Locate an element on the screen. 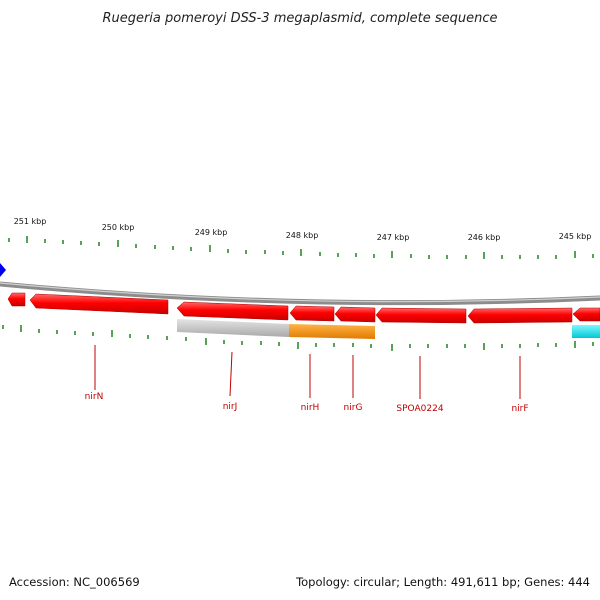 This screenshot has height=600, width=600. outer-scale-ticks is located at coordinates (301, 247).